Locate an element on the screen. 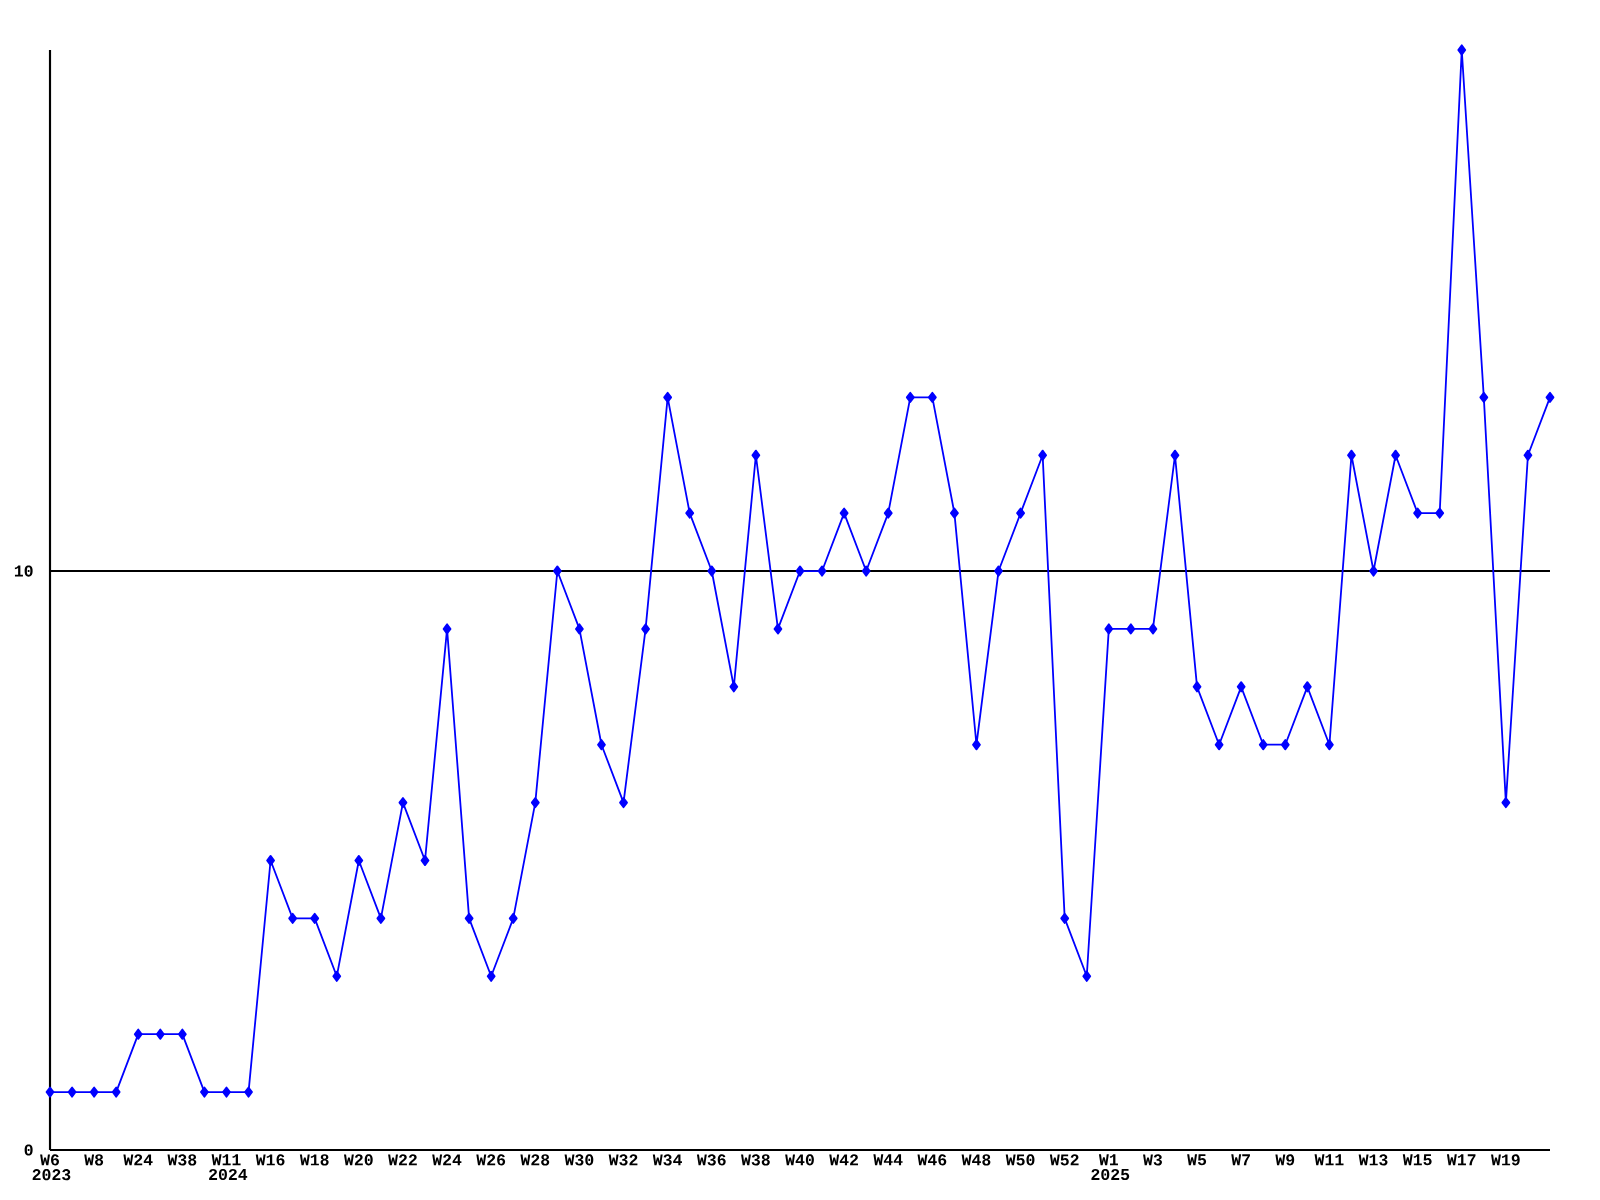  y-tick-label: 10 is located at coordinates (23, 571).